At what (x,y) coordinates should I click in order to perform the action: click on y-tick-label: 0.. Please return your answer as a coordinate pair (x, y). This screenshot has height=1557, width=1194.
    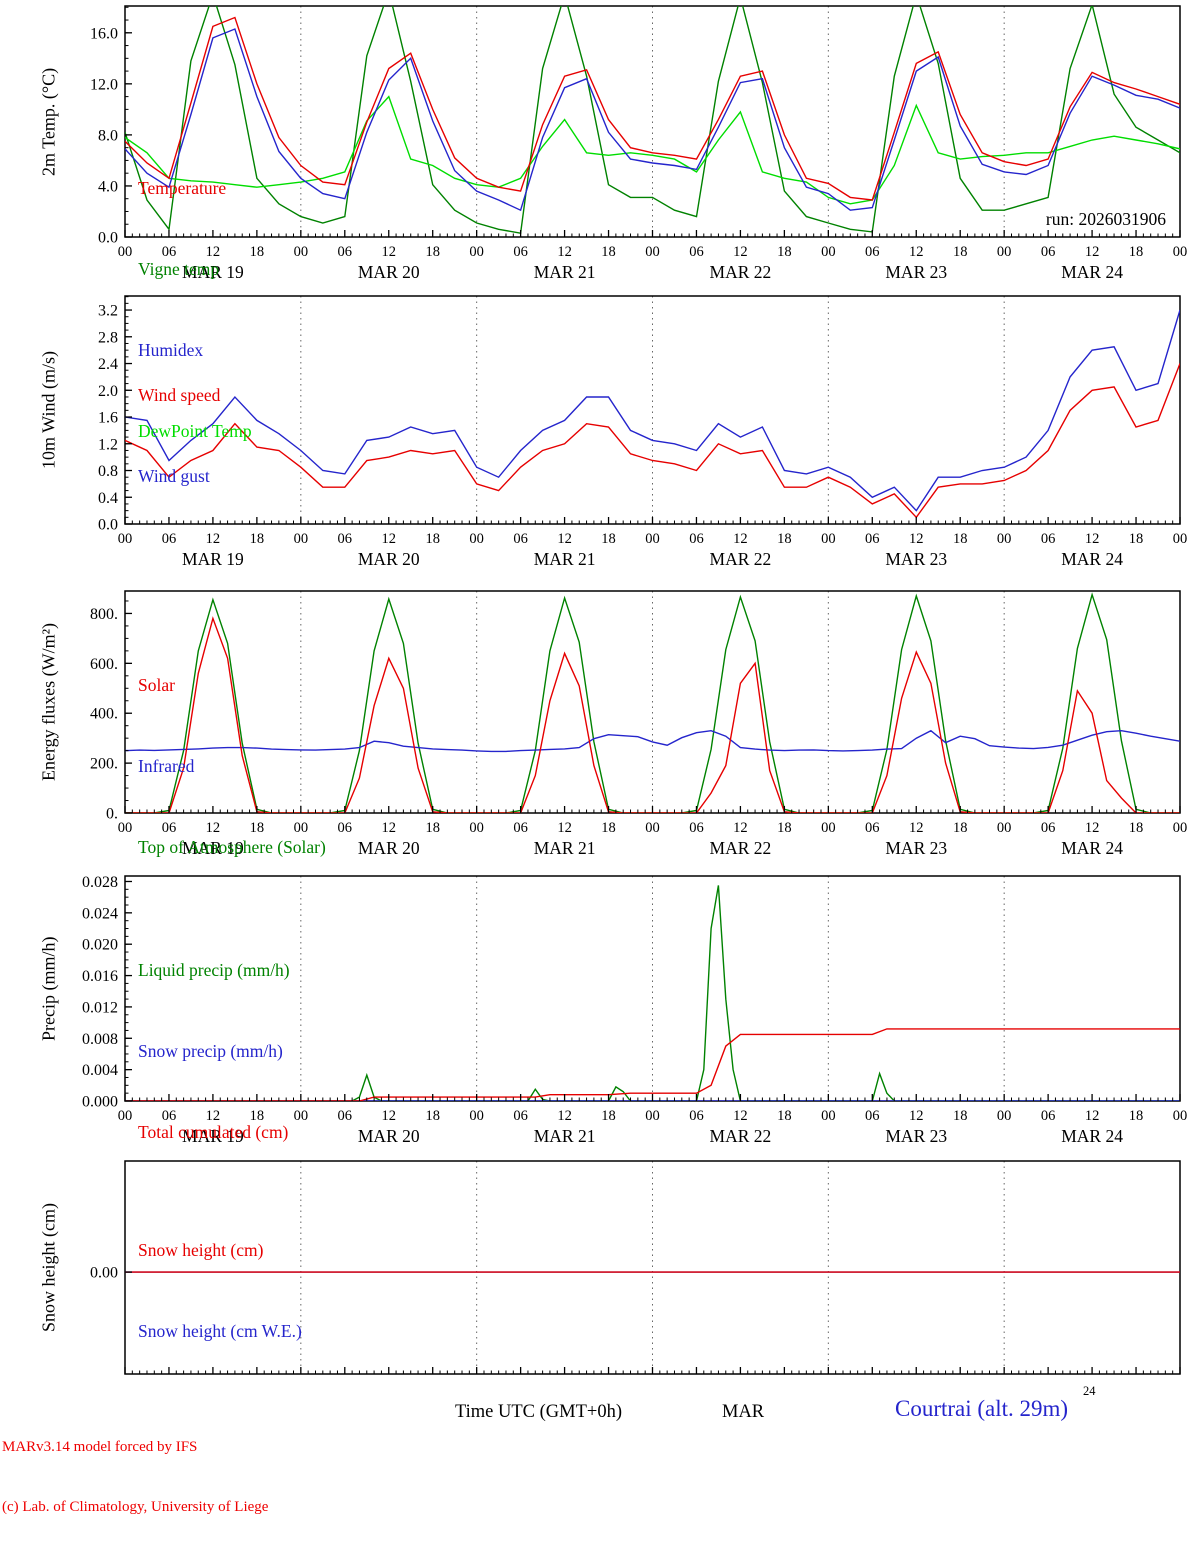
    Looking at the image, I should click on (112, 814).